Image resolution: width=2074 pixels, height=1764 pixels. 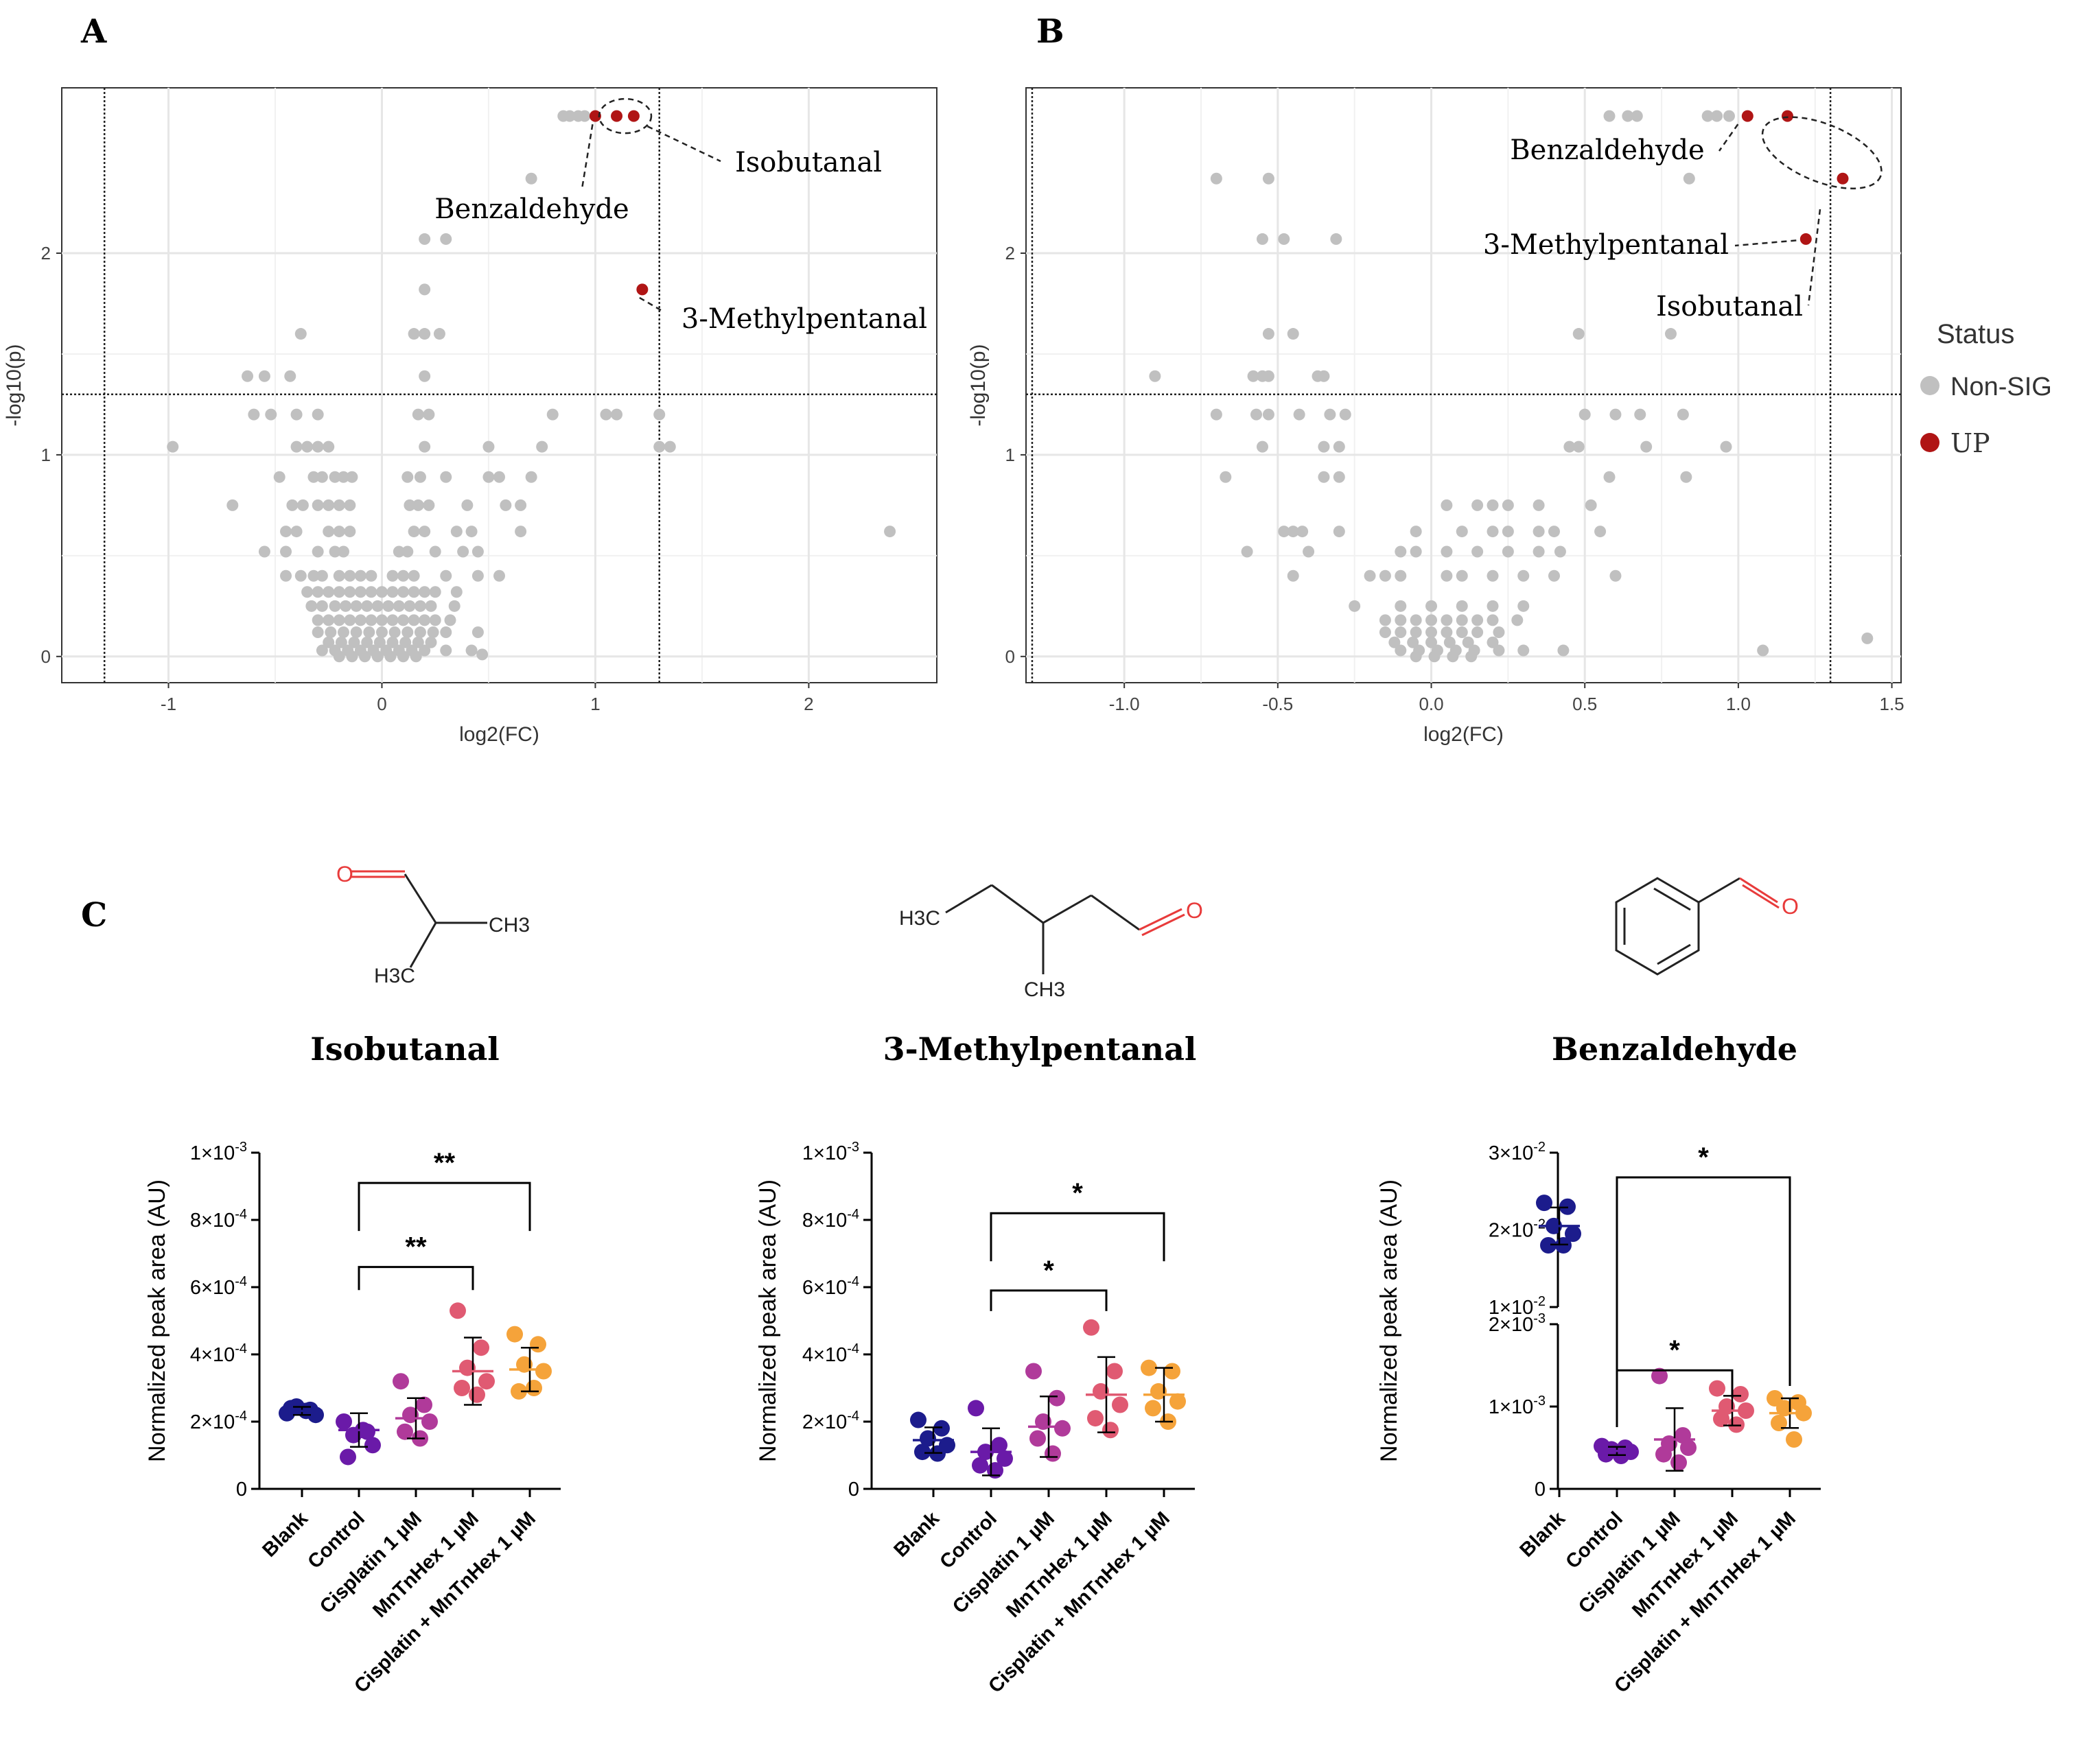 I want to click on y-tick-label: 1×10⁻³, so click(x=830, y=1152).